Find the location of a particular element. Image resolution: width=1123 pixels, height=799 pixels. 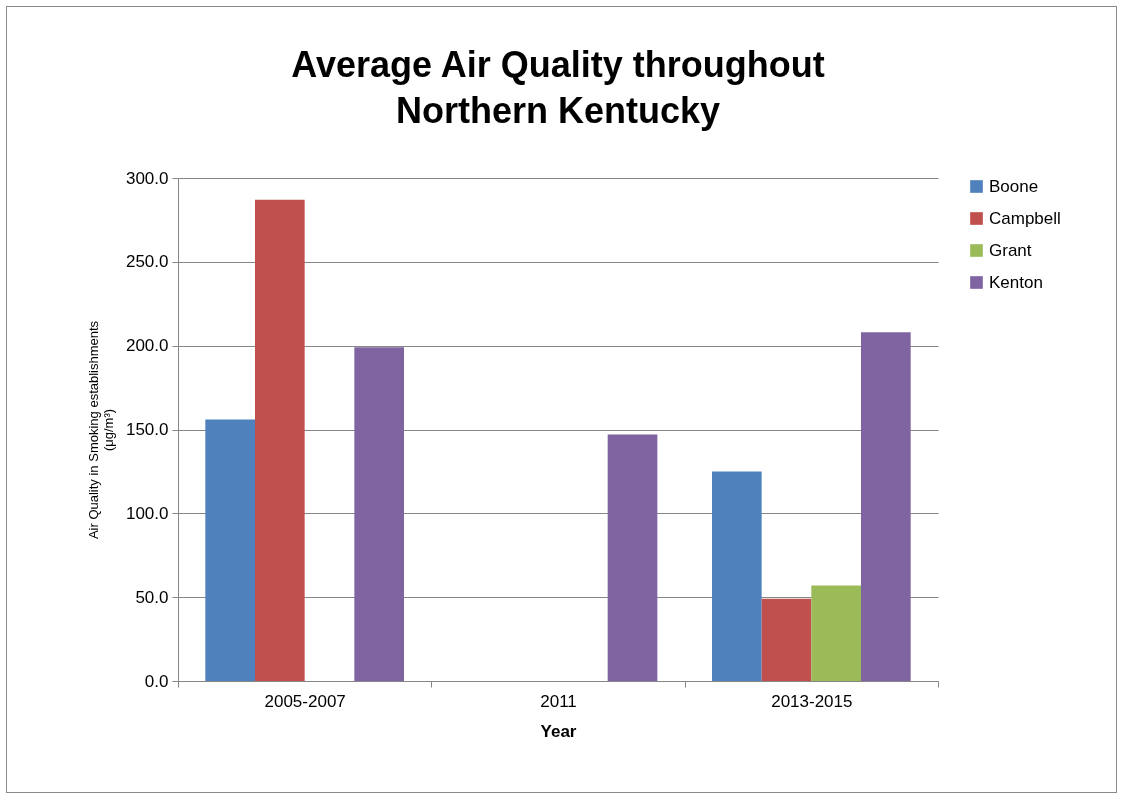

y-tick-label: 150.0 is located at coordinates (147, 429).